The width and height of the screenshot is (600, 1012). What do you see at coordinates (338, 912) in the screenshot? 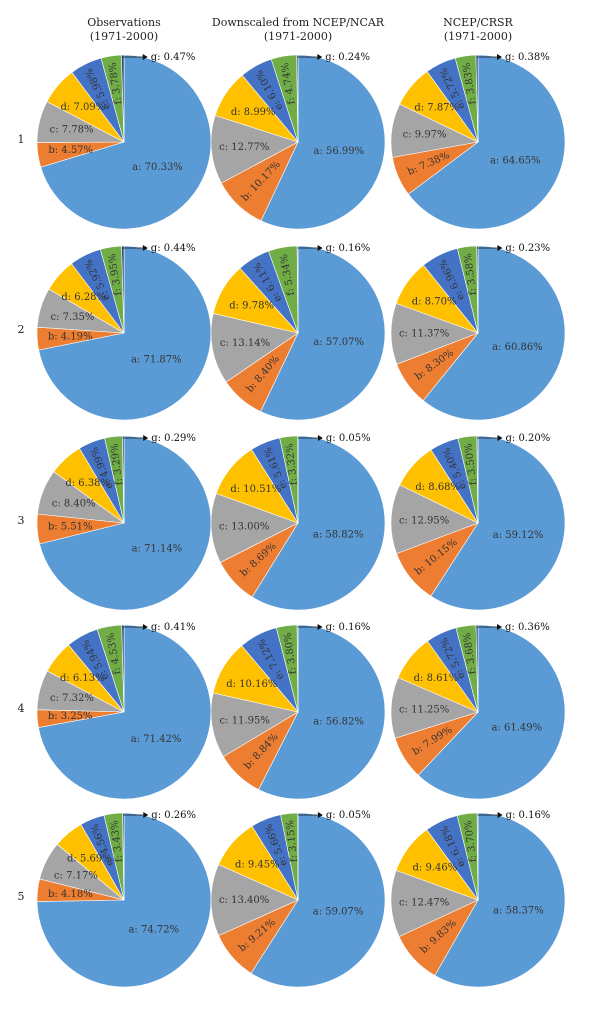
I see `slice-label-a: a: 59.07%` at bounding box center [338, 912].